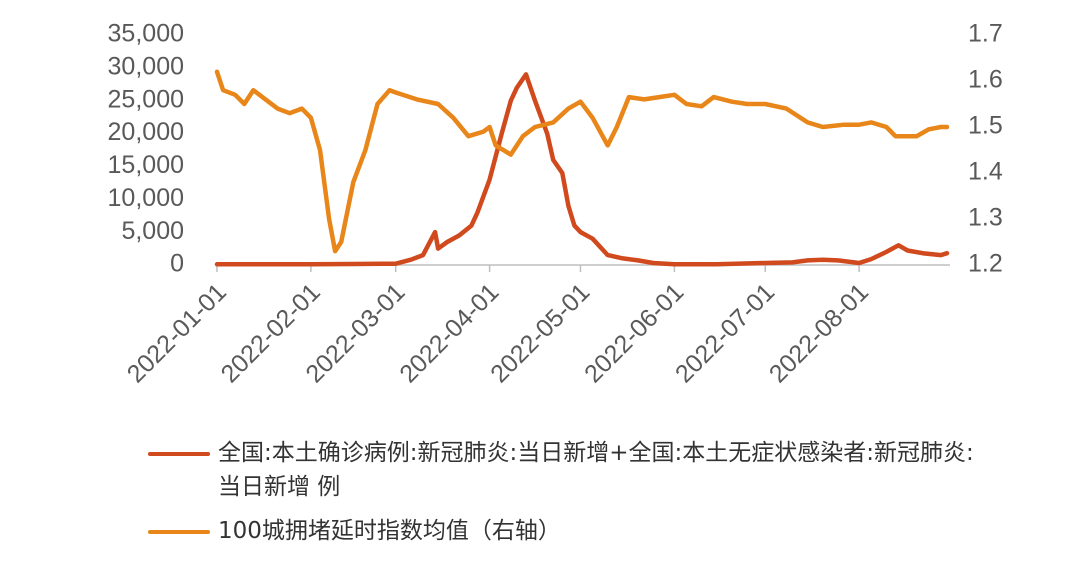 The image size is (1072, 568). I want to click on y-tick-label: 0, so click(177, 264).